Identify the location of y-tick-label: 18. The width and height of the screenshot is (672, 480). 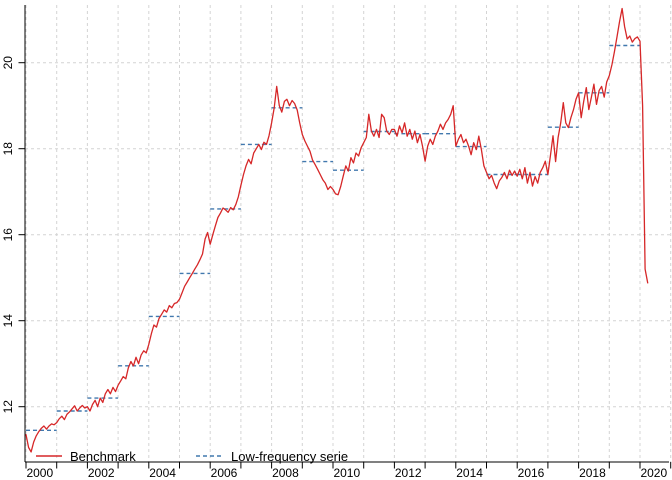
(8, 149).